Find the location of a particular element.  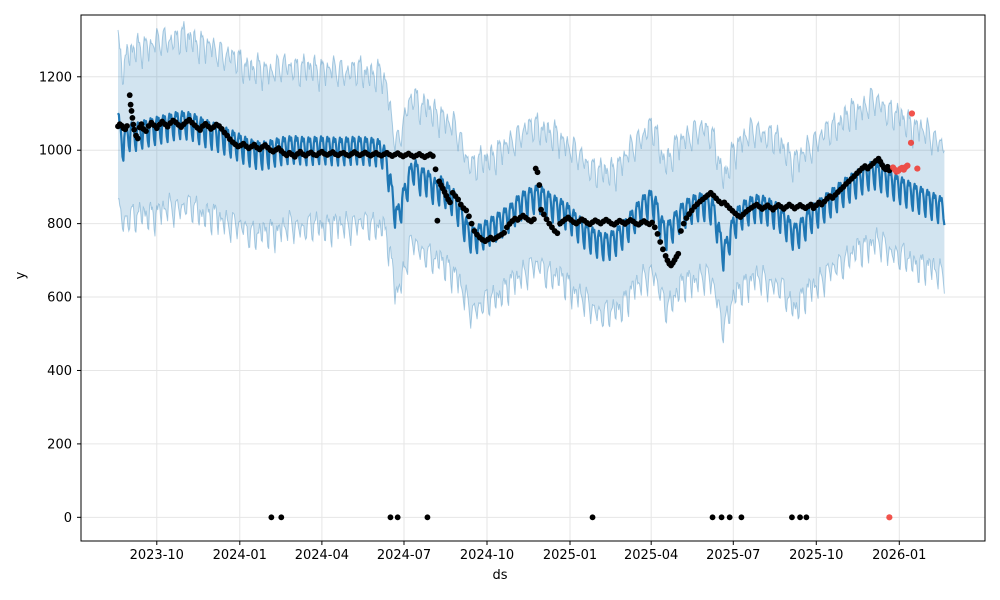

y-axis-label: y is located at coordinates (21, 275).